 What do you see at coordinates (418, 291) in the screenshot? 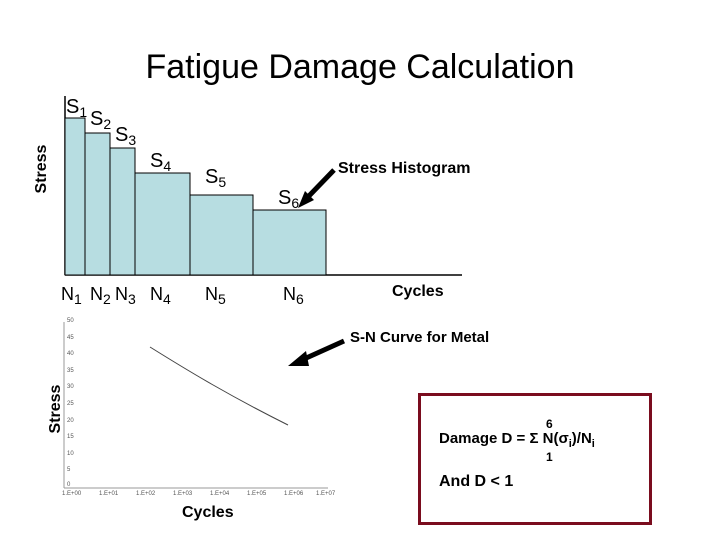
I see `histogram-x-axis-label: Cycles` at bounding box center [418, 291].